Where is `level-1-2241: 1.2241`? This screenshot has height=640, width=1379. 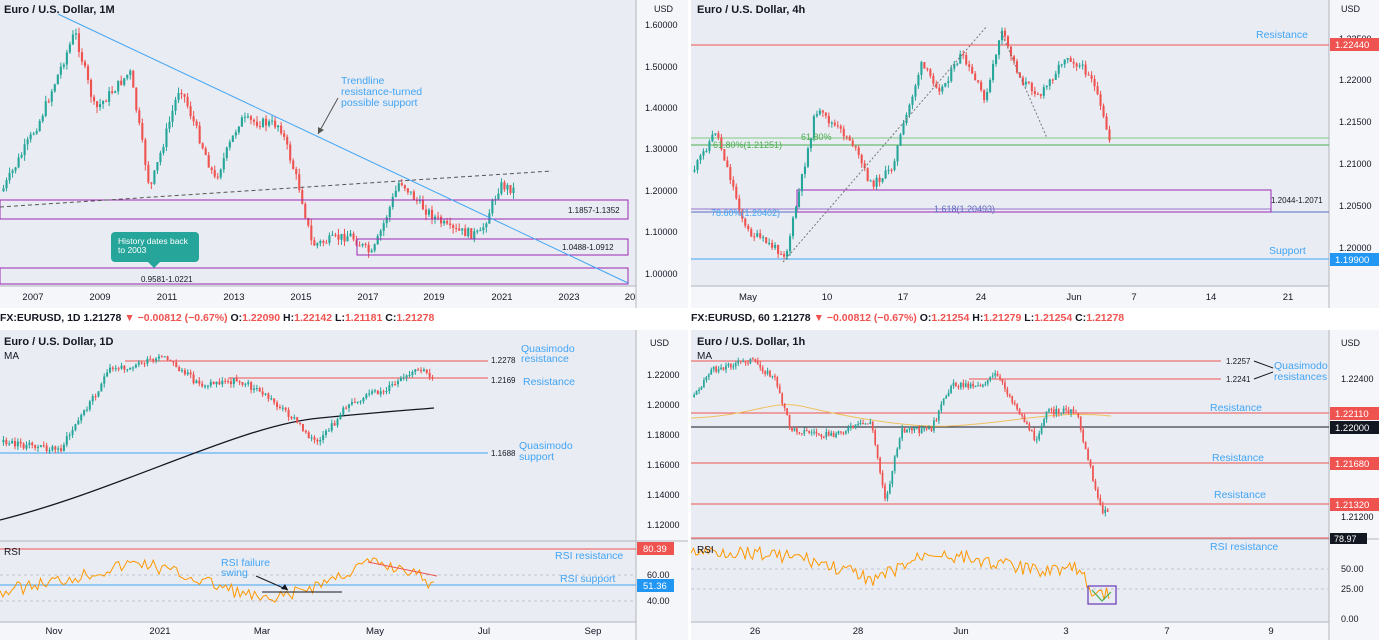 level-1-2241: 1.2241 is located at coordinates (1238, 379).